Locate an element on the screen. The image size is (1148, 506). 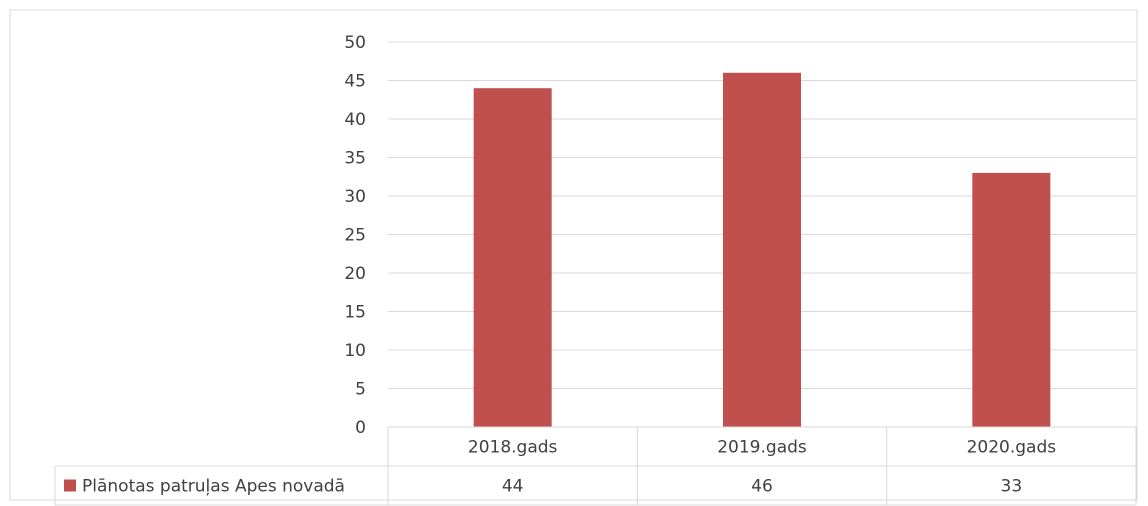
legend-swatch is located at coordinates (70, 485).